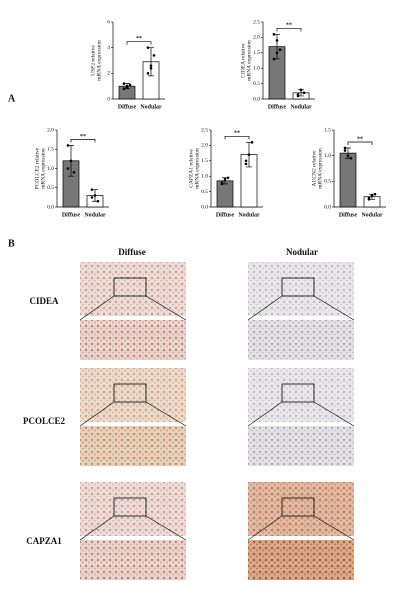  I want to click on y-axis-label: USF2 relative, so click(93, 60).